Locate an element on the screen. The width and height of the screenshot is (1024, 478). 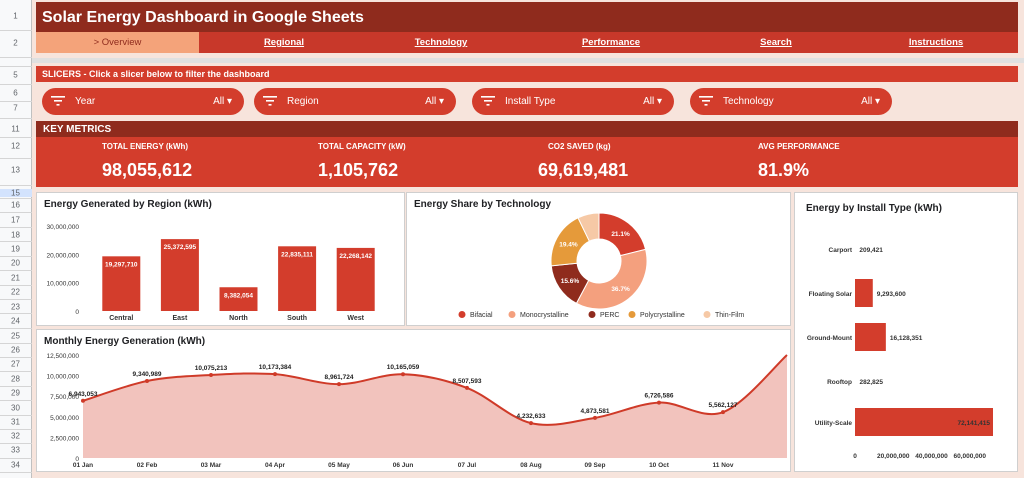
tab-search: Search is located at coordinates (776, 42).